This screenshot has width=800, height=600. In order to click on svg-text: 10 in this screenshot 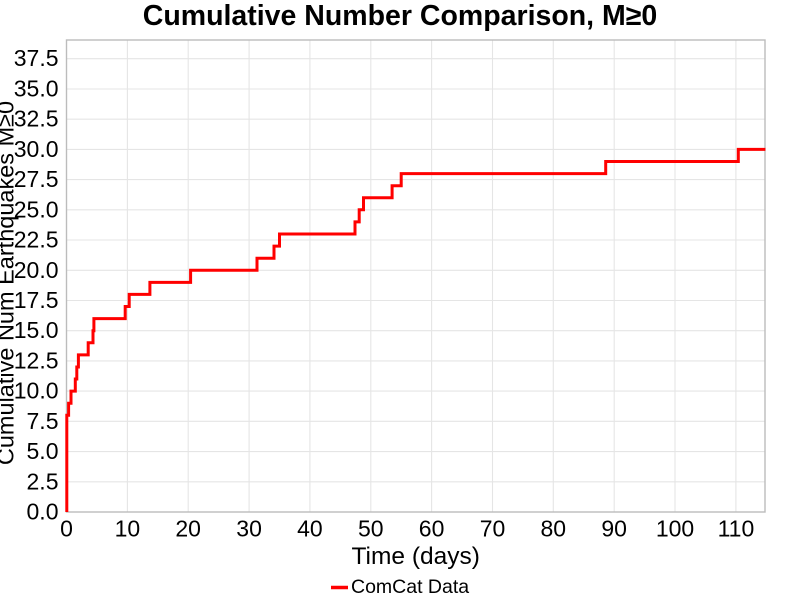, I will do `click(128, 528)`.